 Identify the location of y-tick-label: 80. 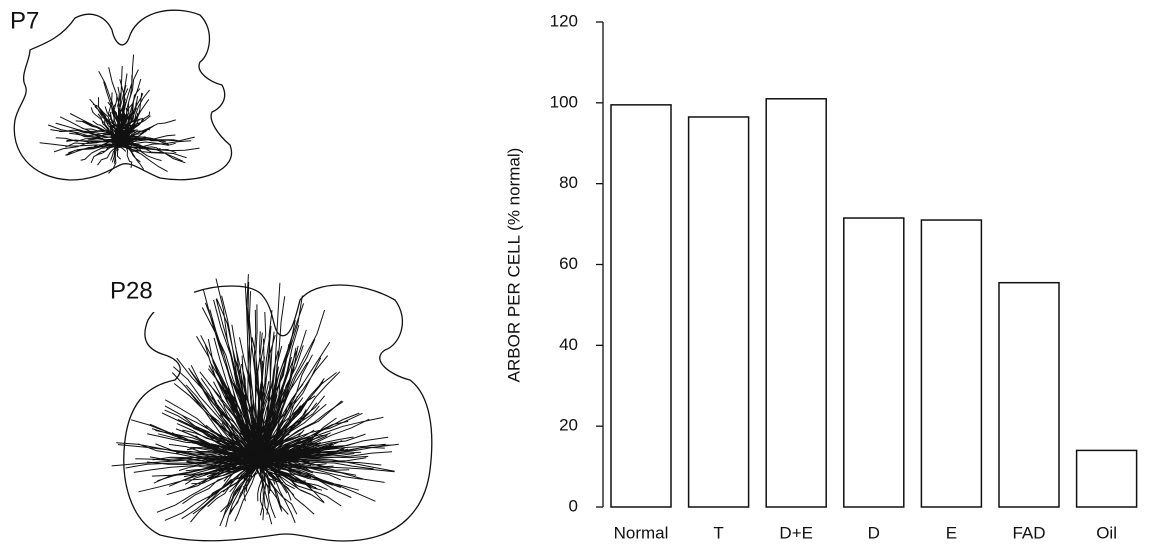
(568, 182).